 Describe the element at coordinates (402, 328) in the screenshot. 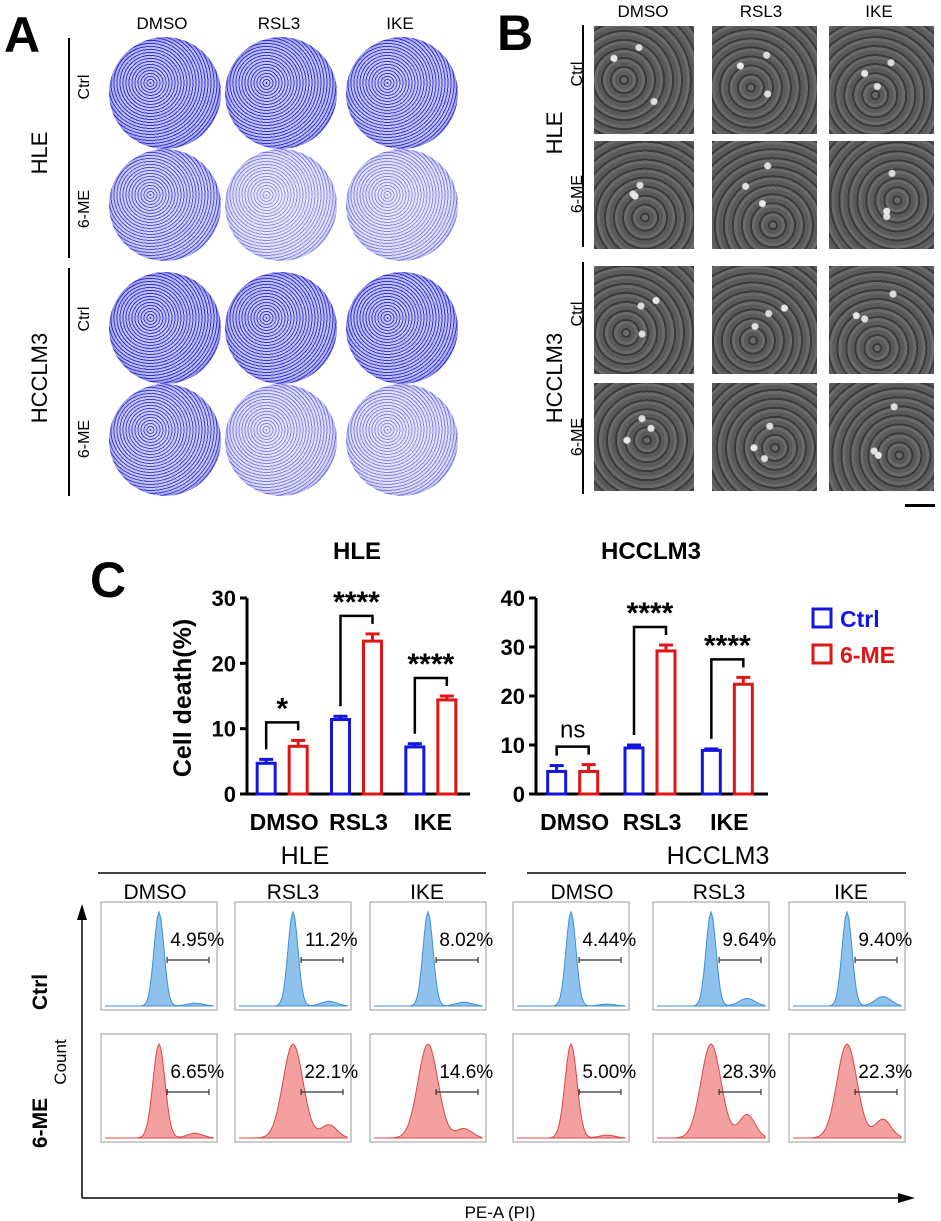

I see `dish-hcclm3-ctrl-ike` at that location.